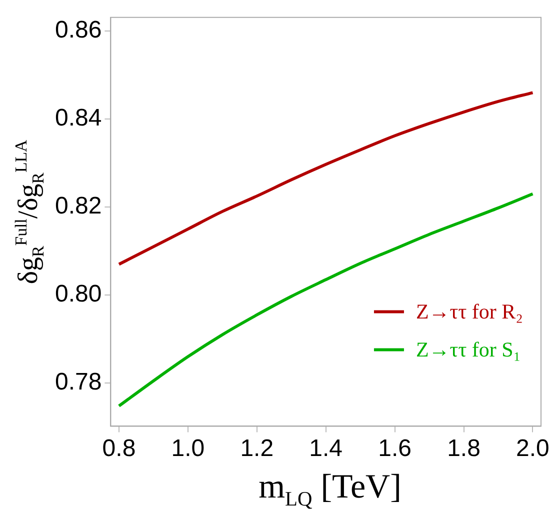 The height and width of the screenshot is (525, 557). I want to click on x-tick-label: 0.8, so click(119, 448).